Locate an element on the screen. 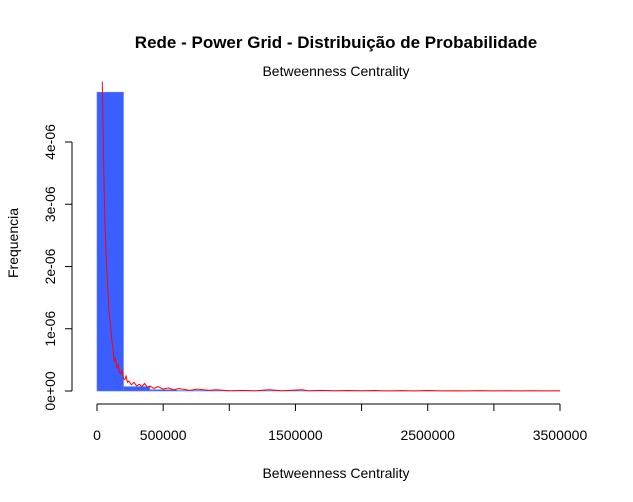 The image size is (633, 502). y-tick-label: 4e-06 is located at coordinates (50, 142).